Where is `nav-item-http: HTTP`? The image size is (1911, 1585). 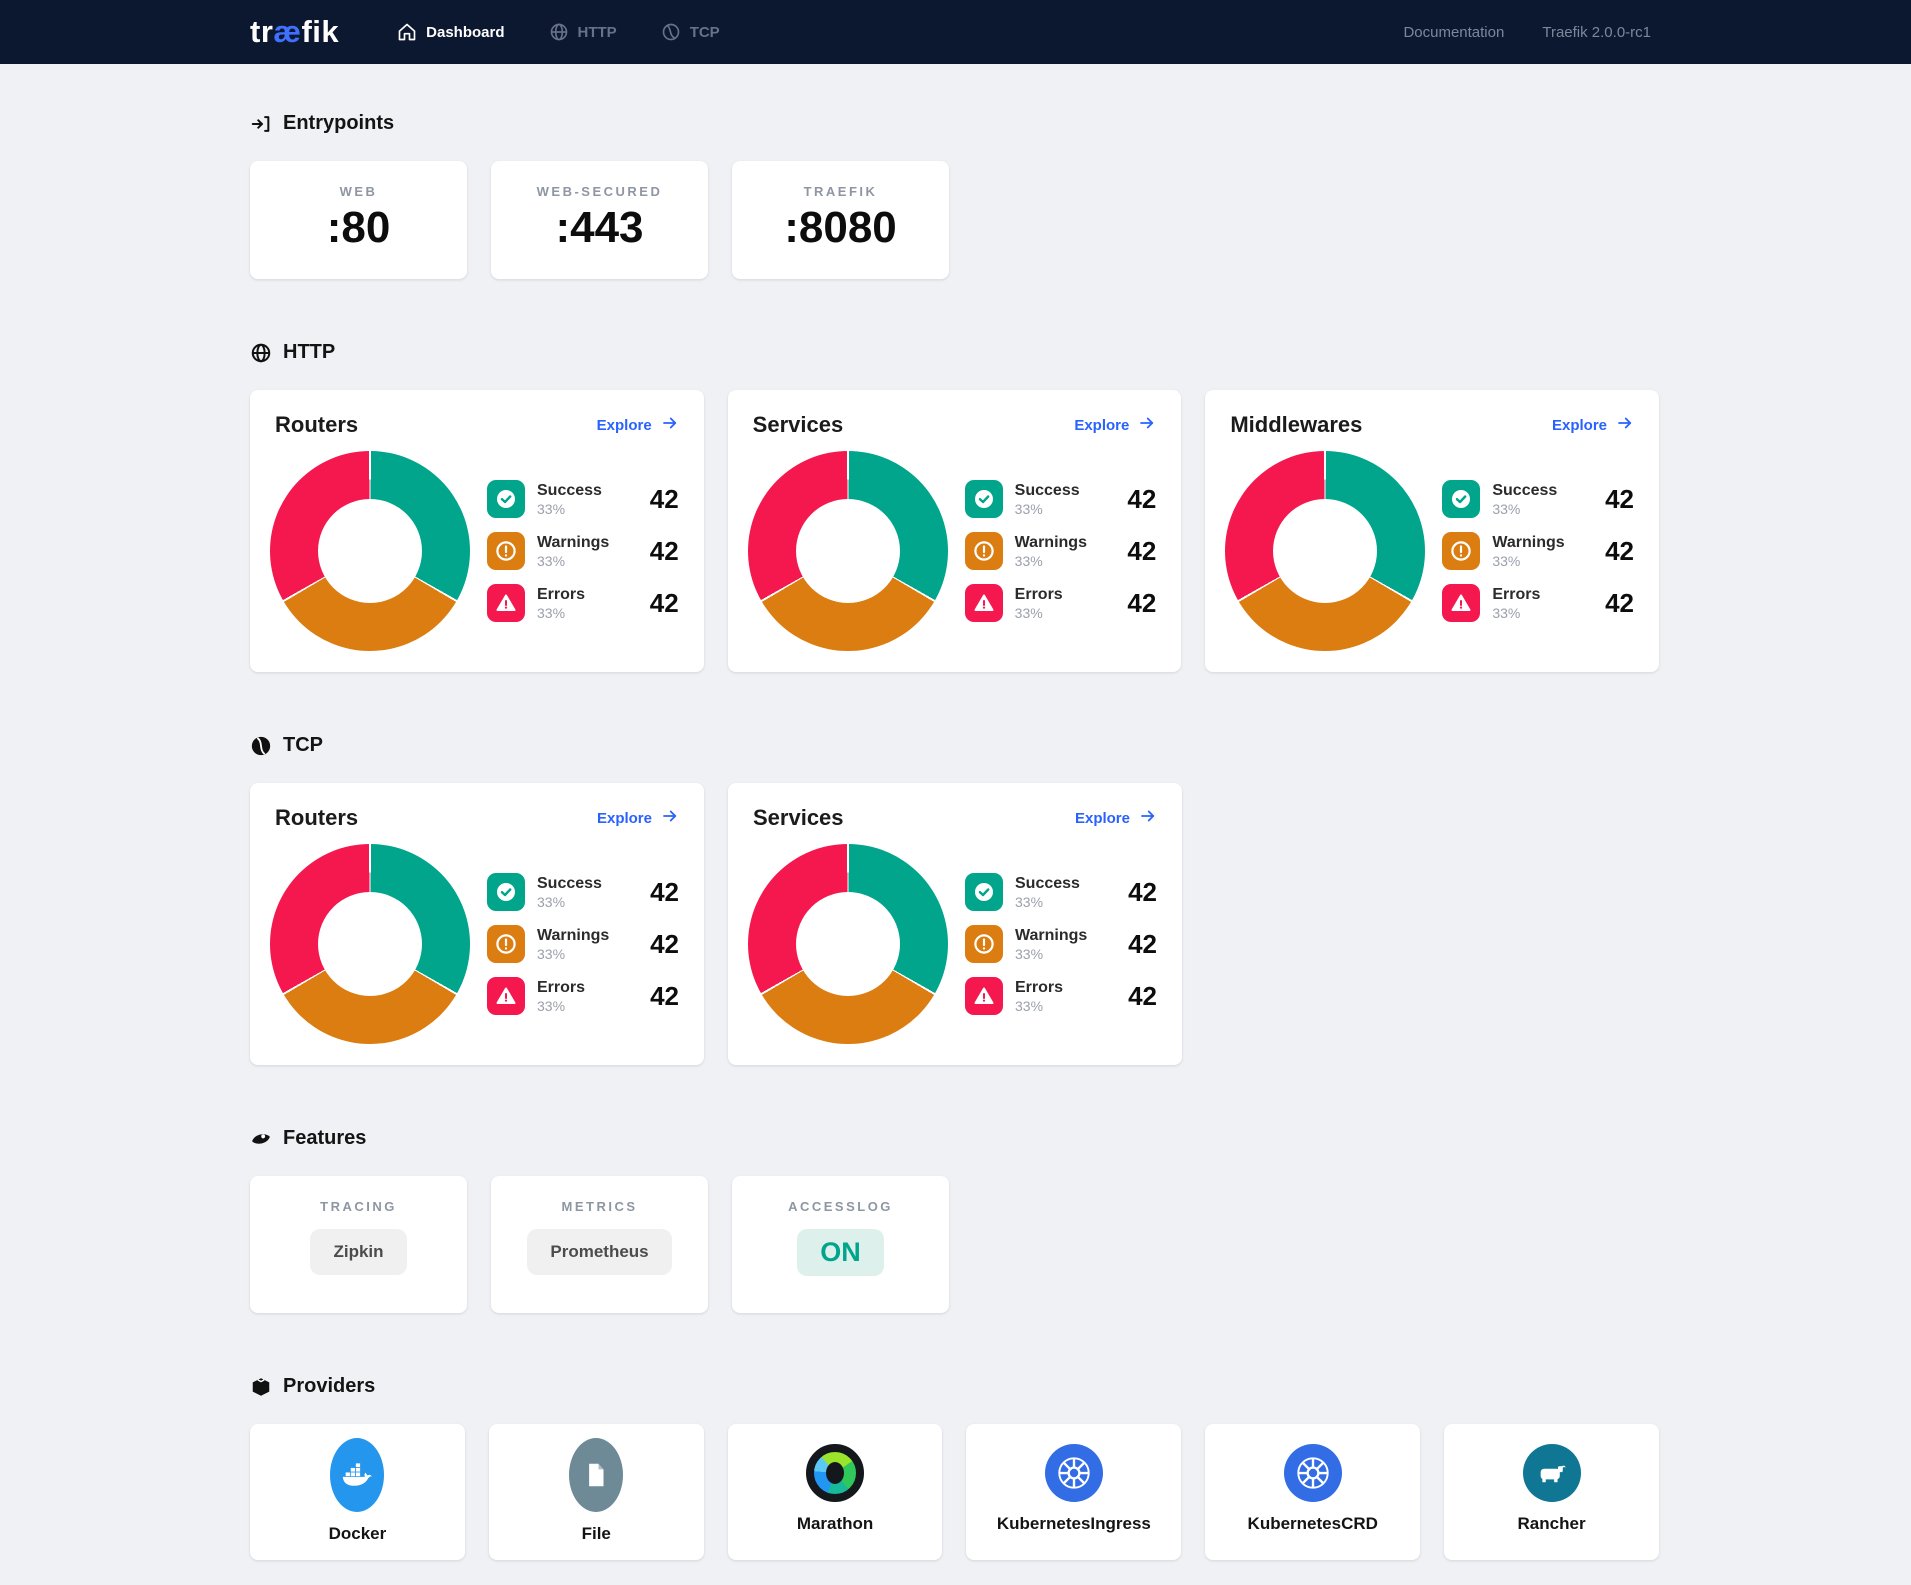 nav-item-http: HTTP is located at coordinates (583, 32).